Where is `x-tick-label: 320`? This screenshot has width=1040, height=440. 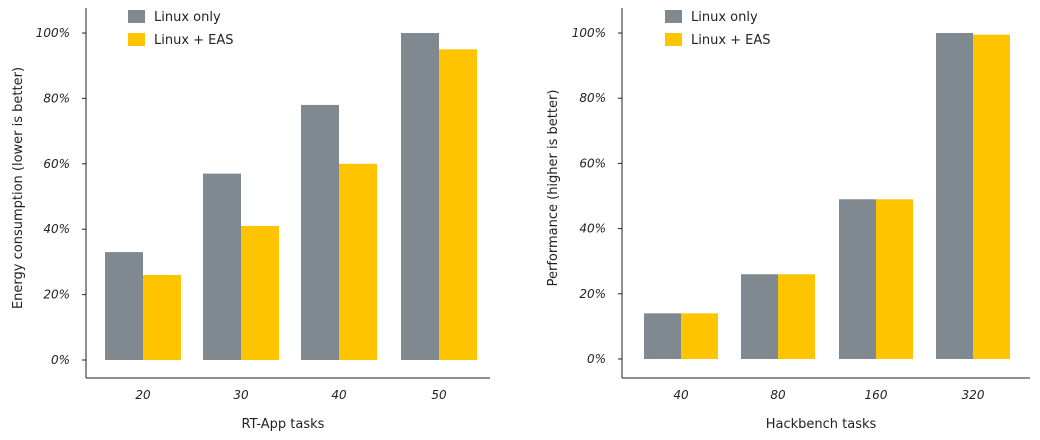
x-tick-label: 320 is located at coordinates (973, 395).